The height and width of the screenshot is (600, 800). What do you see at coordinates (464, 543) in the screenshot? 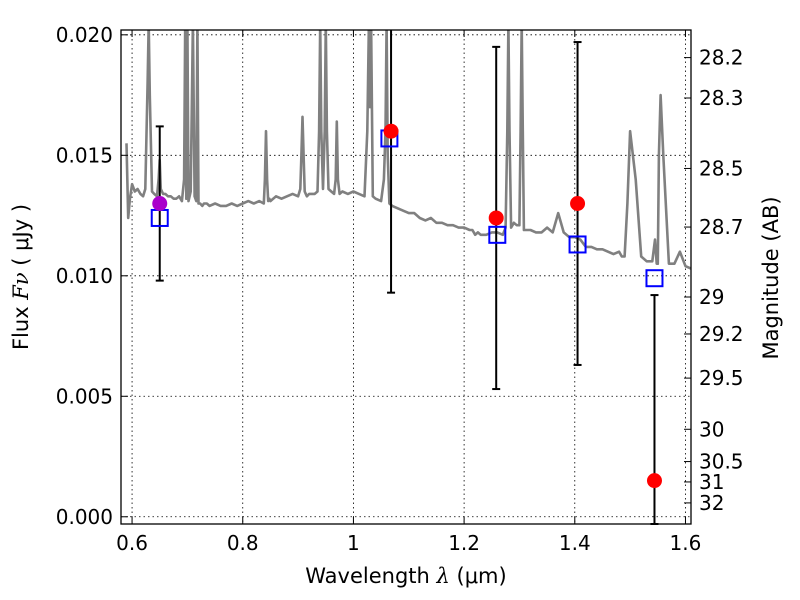
I see `x-tick-label: 1.2` at bounding box center [464, 543].